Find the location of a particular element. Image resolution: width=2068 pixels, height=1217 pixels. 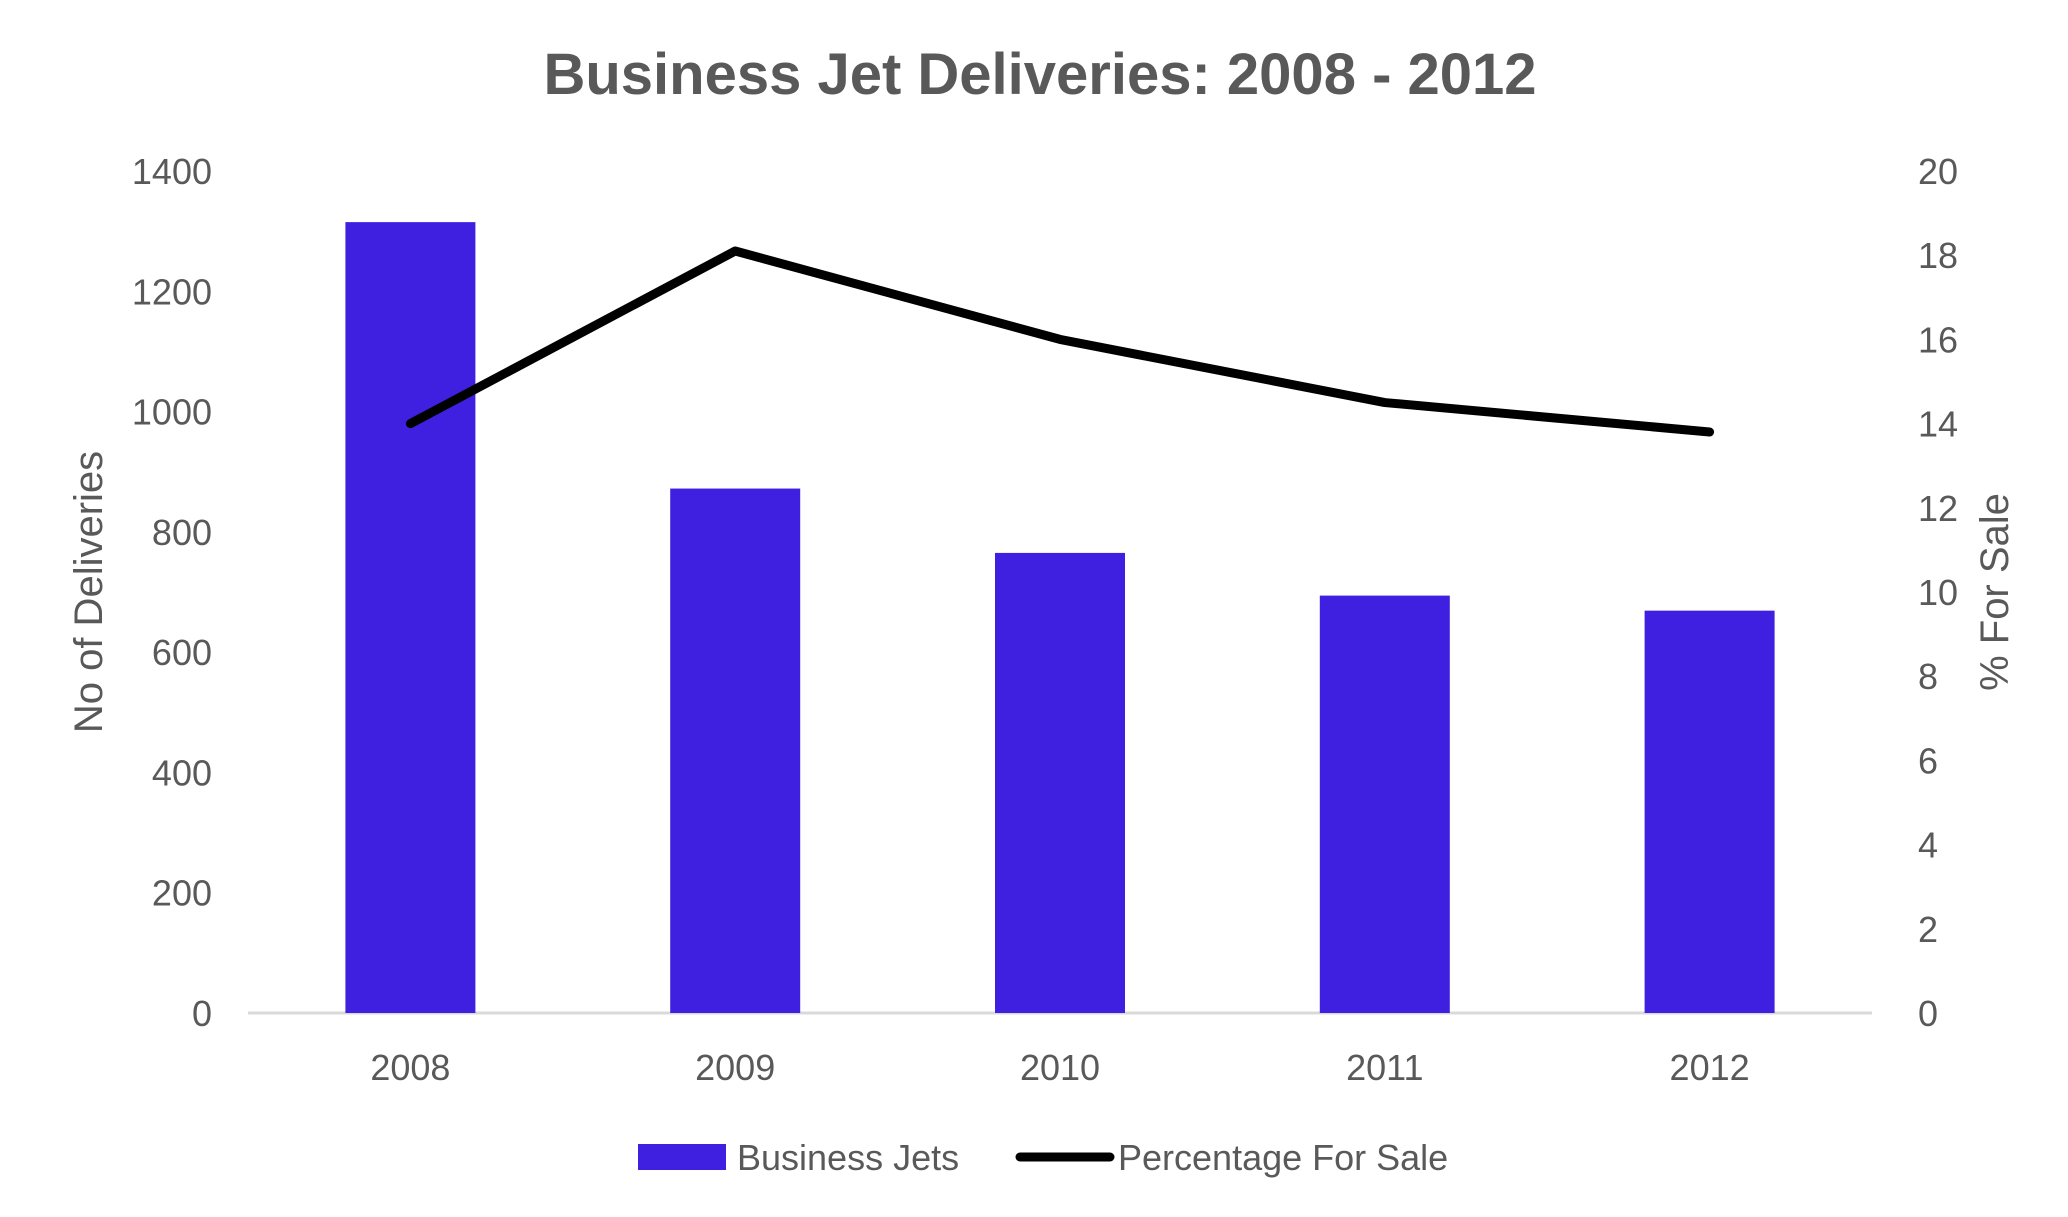

bar-business-jets-2010 is located at coordinates (1060, 782).